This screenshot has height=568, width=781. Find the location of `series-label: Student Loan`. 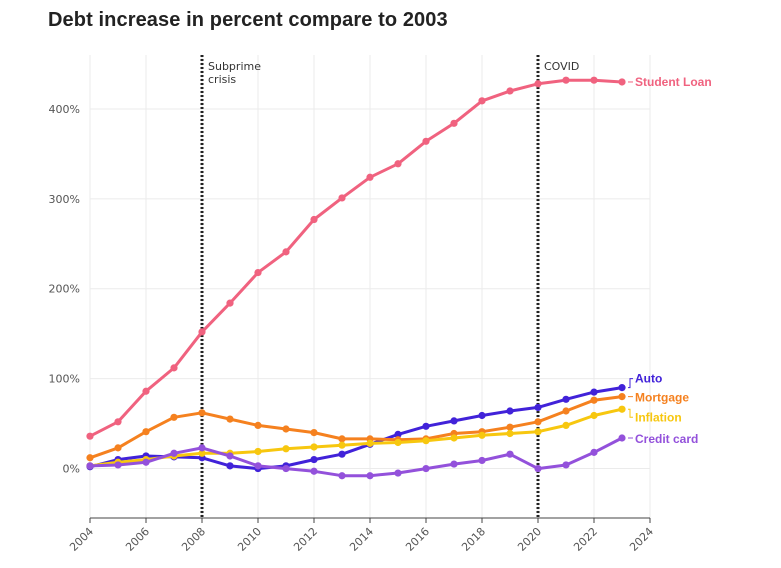

series-label: Student Loan is located at coordinates (673, 82).